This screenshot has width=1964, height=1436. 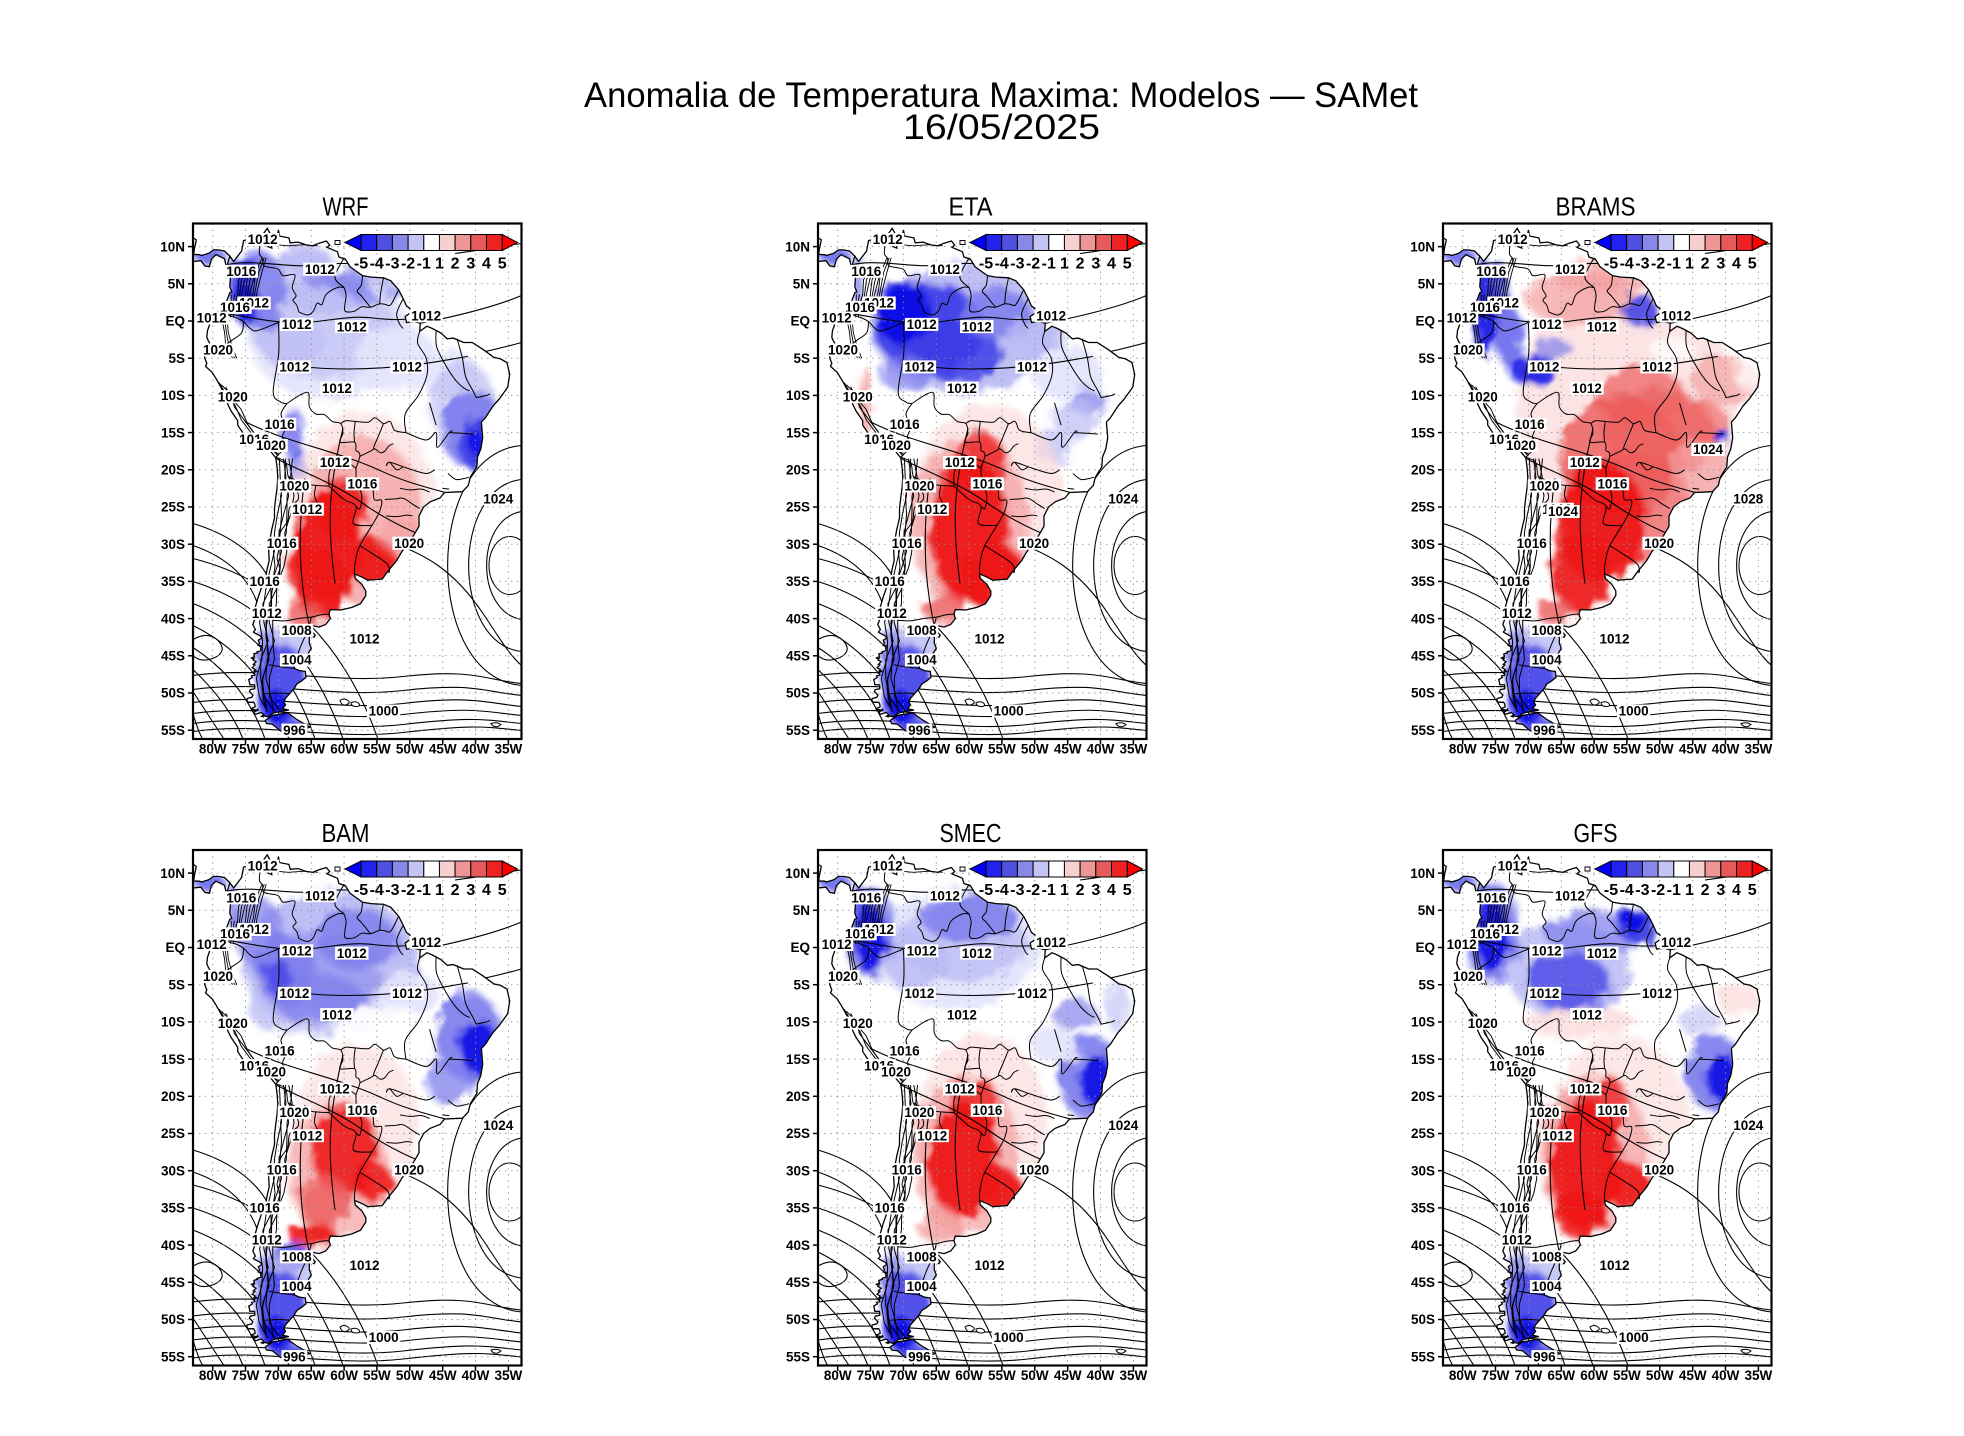 I want to click on svg-text: 10N, so click(x=172, y=246).